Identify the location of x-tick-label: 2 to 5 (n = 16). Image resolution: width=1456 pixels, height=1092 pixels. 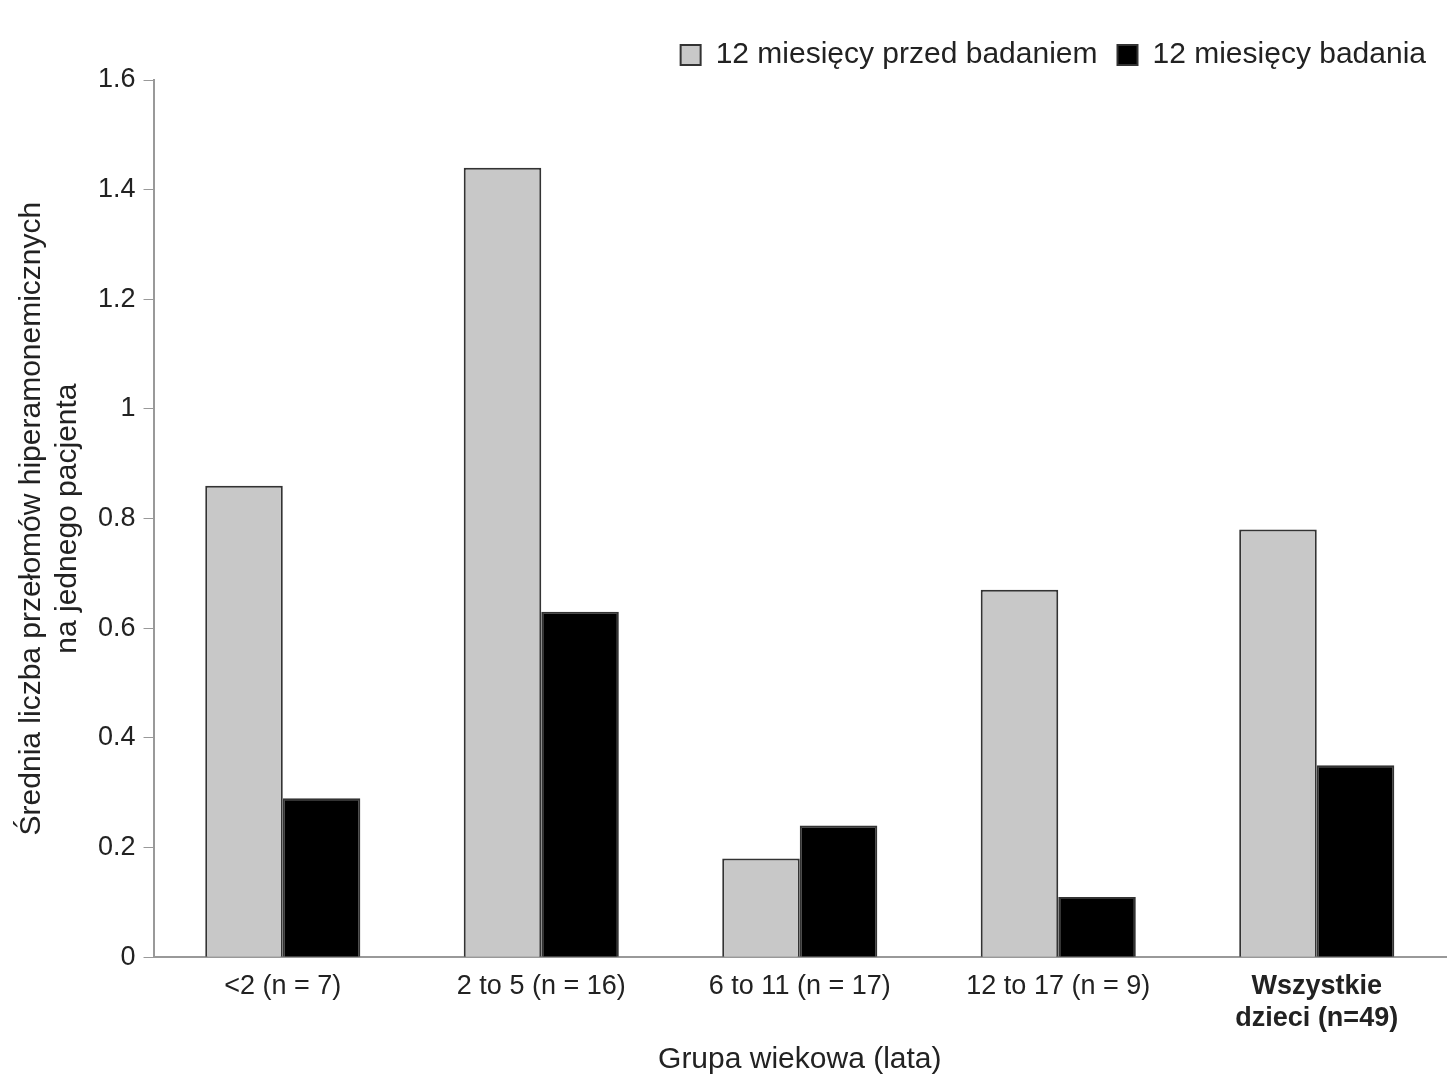
(541, 984).